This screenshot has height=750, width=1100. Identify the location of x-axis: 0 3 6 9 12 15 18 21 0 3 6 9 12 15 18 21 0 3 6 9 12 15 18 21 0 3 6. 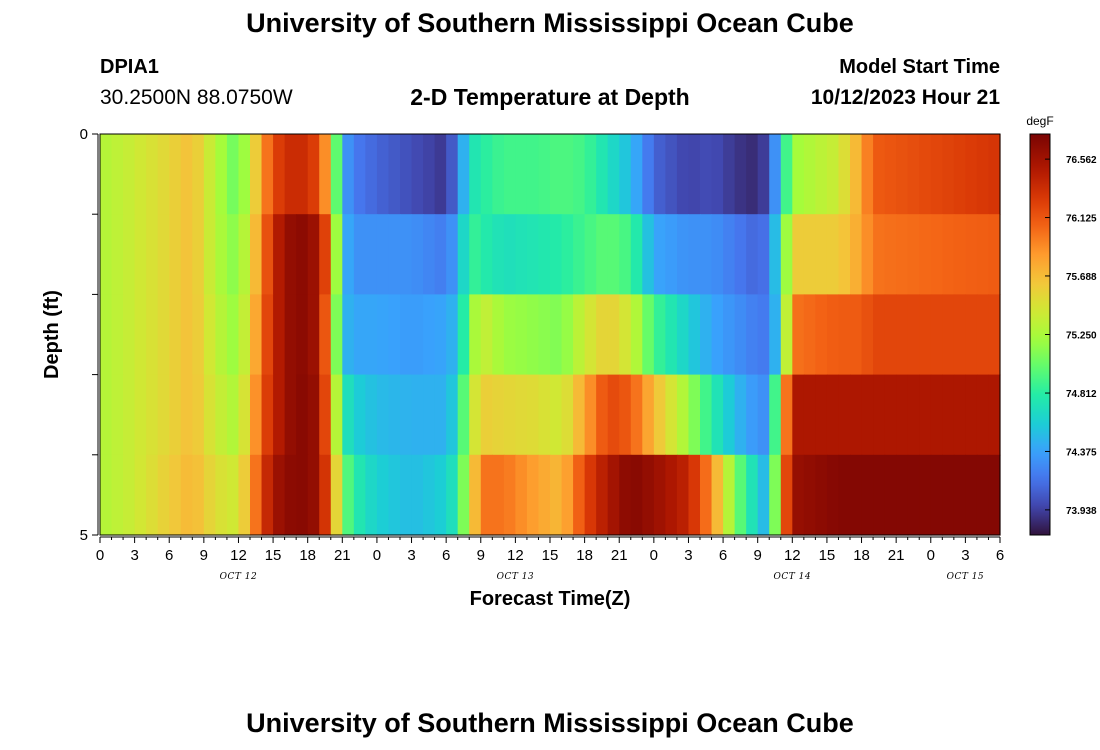
(550, 550).